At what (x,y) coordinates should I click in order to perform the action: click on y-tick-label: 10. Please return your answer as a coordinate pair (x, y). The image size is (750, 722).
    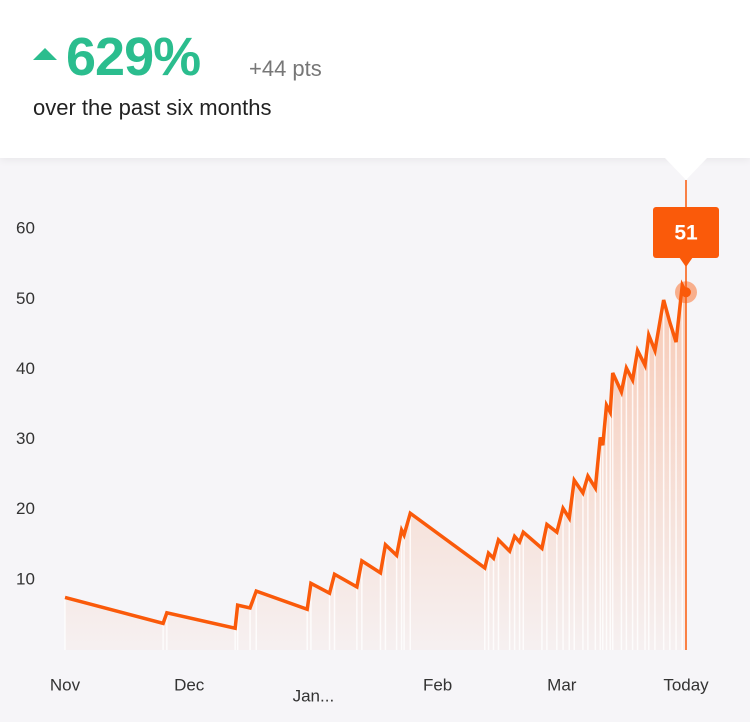
    Looking at the image, I should click on (25, 578).